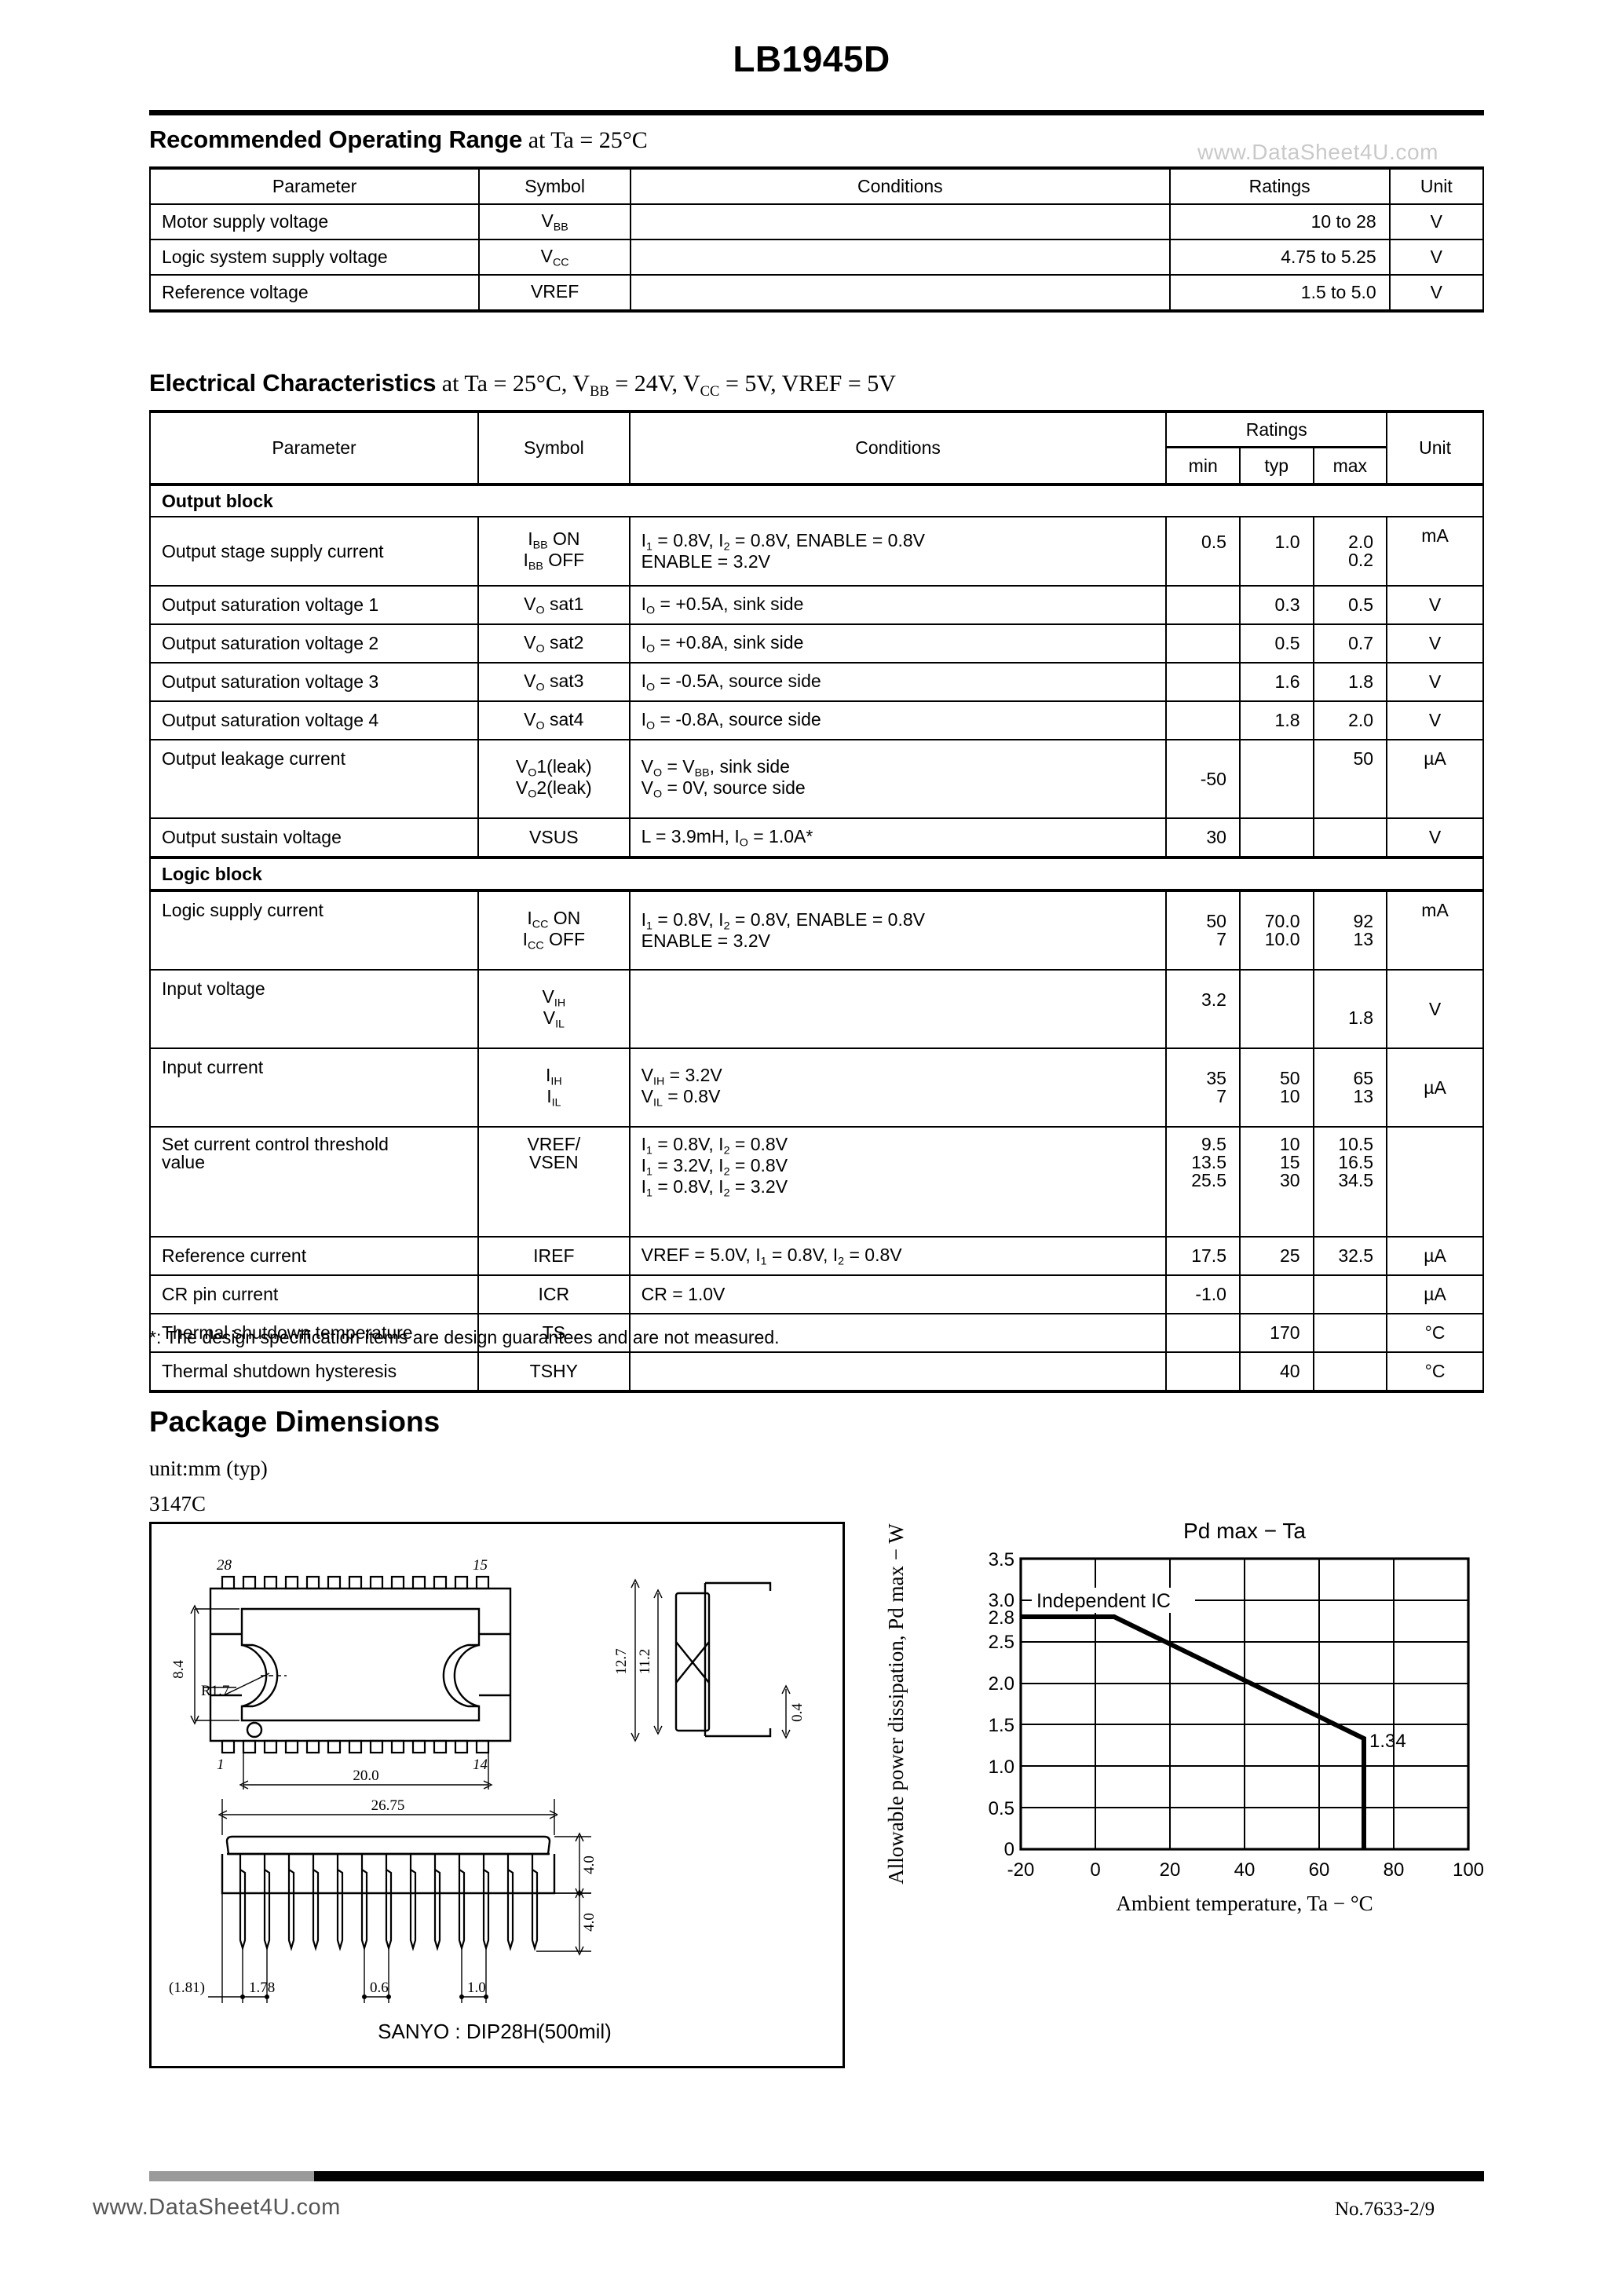 This screenshot has height=2296, width=1623. Describe the element at coordinates (554, 720) in the screenshot. I see `cell-symbol: VO sat4` at that location.